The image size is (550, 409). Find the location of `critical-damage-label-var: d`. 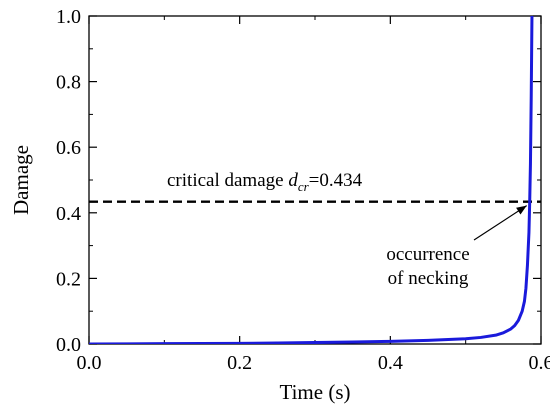

critical-damage-label-var: d is located at coordinates (293, 180).